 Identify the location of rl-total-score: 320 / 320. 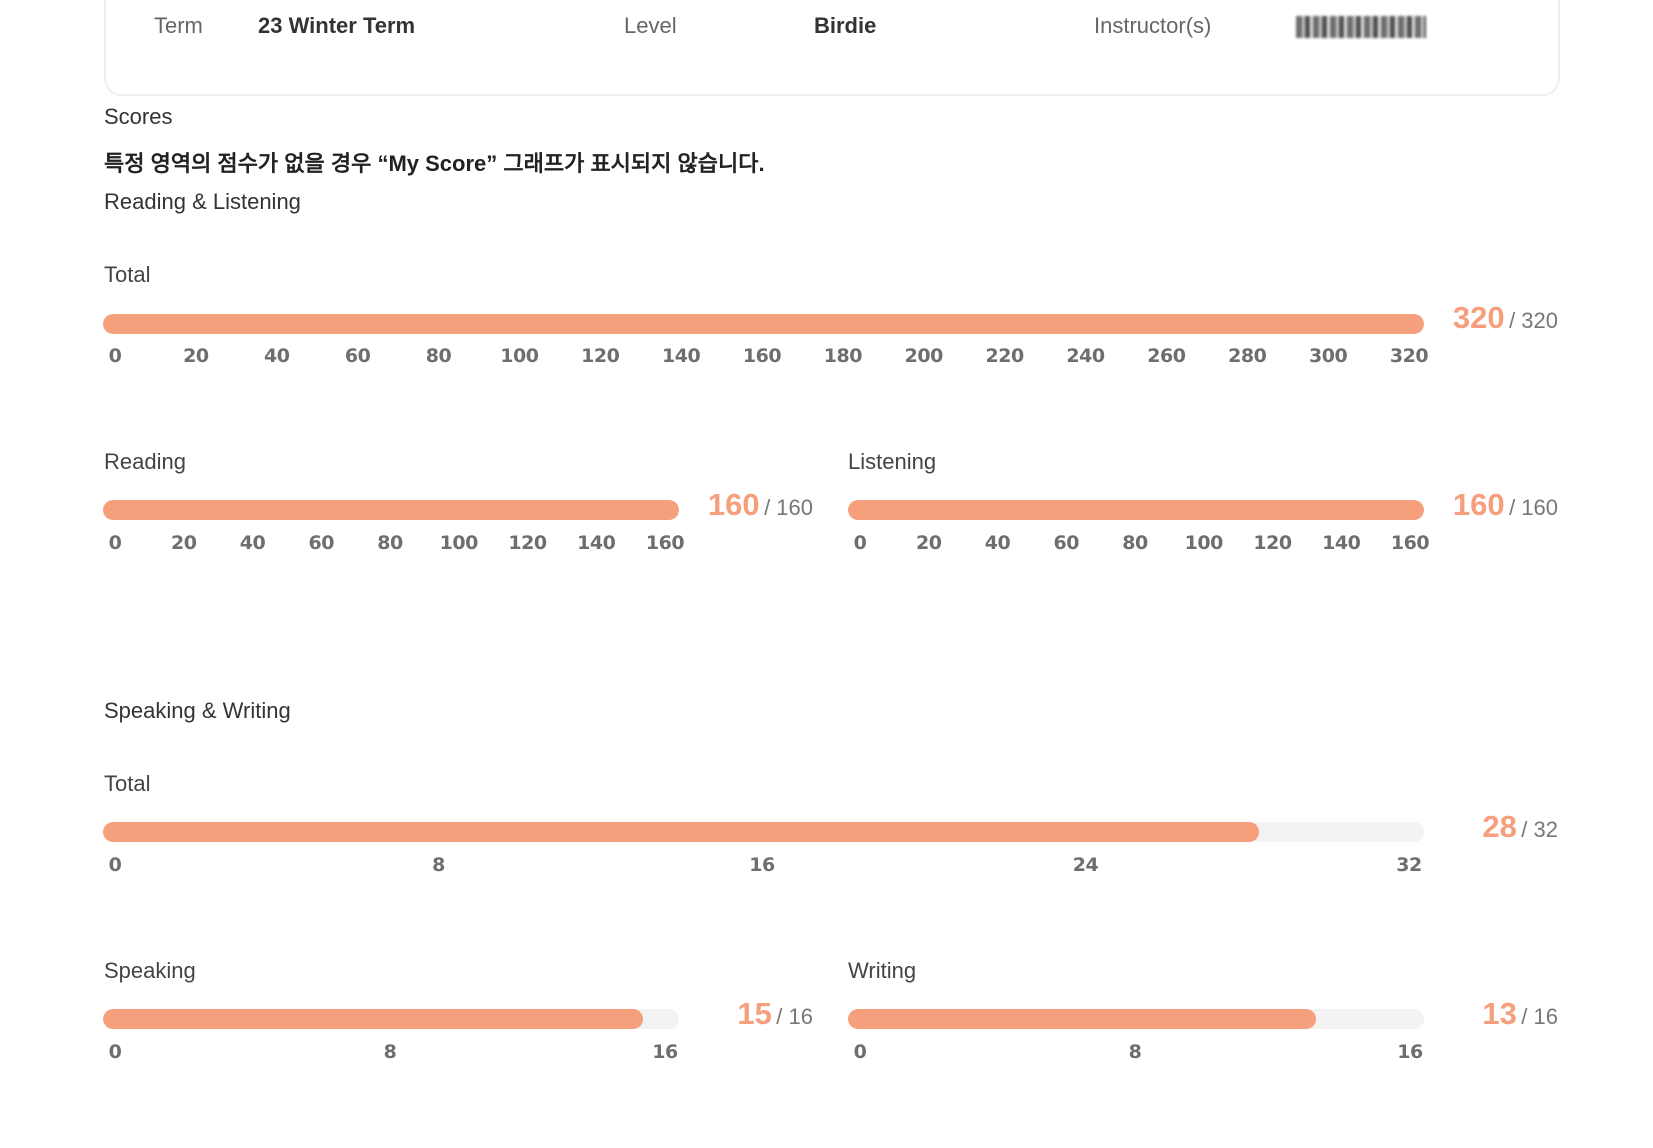
(1505, 318).